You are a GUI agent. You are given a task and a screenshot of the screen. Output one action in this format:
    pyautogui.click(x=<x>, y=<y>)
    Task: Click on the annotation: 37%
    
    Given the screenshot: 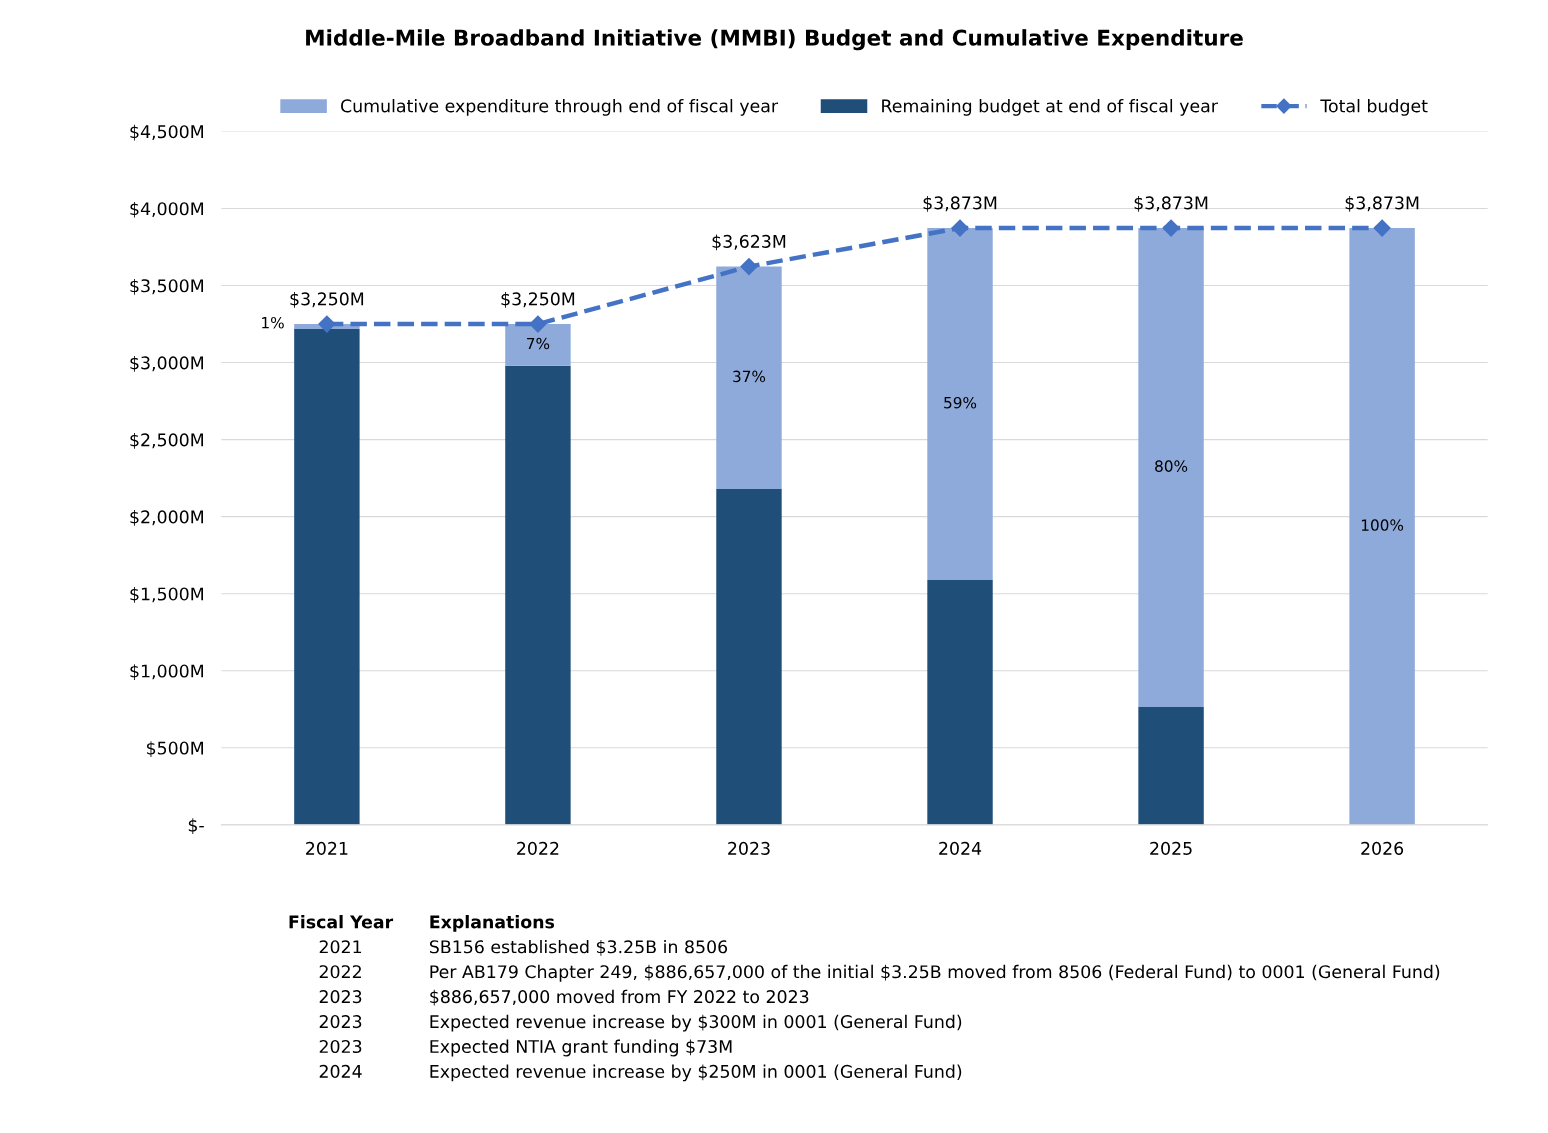 What is the action you would take?
    pyautogui.click(x=749, y=376)
    